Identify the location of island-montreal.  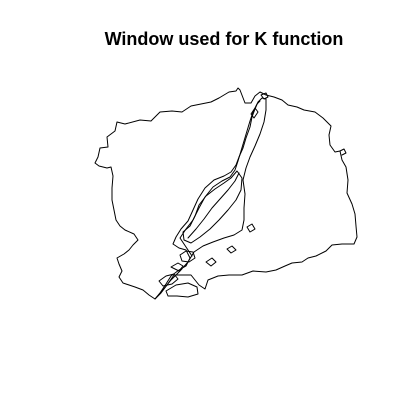
(210, 198).